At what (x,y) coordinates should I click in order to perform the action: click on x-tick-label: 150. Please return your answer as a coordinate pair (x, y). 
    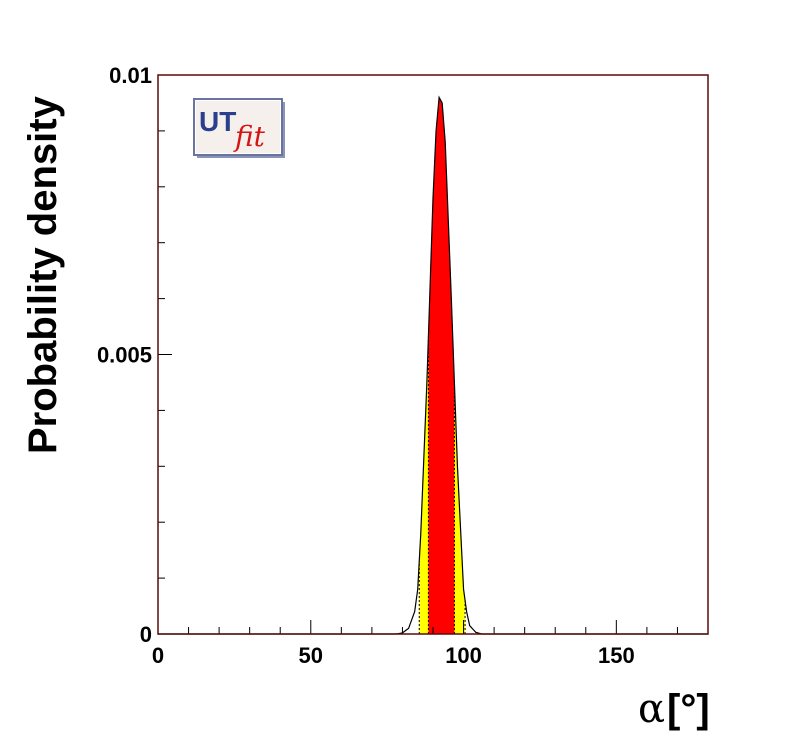
    Looking at the image, I should click on (616, 655).